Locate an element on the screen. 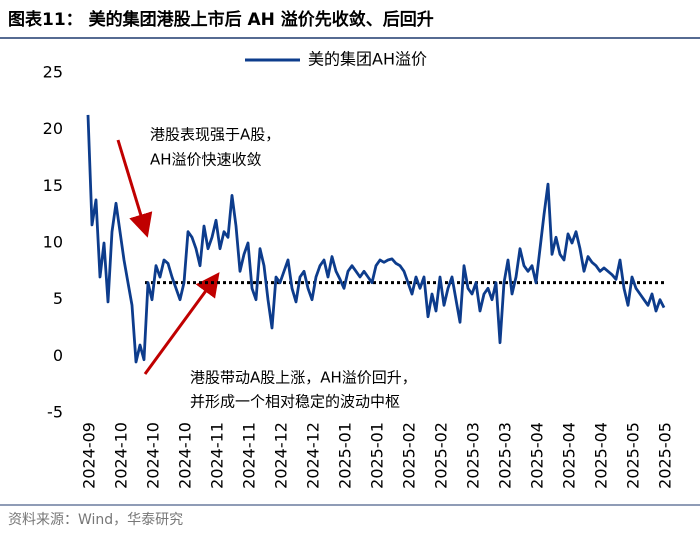  y-tick-label: -5 is located at coordinates (55, 412).